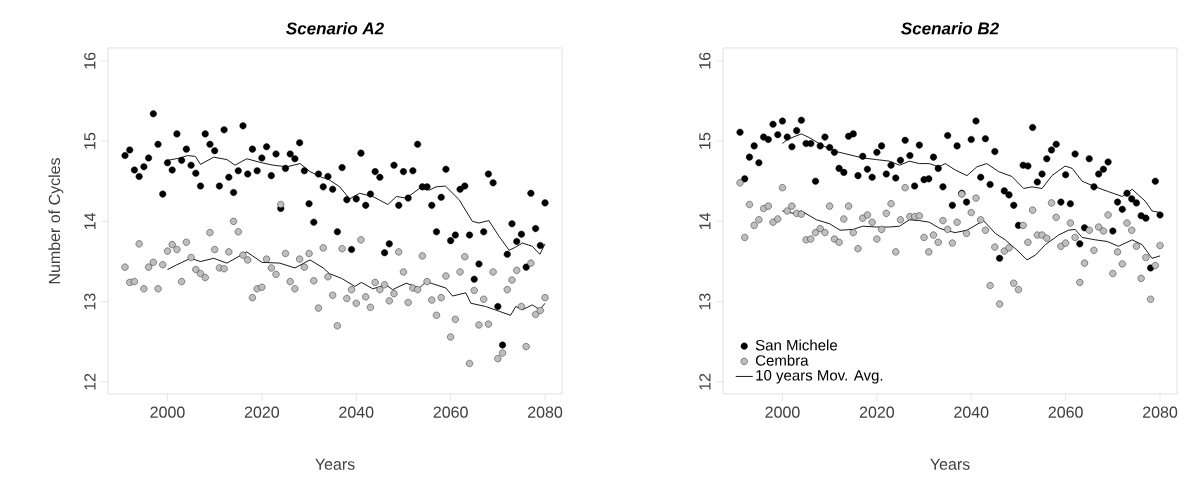 The height and width of the screenshot is (501, 1194). I want to click on chart-title: Scenario A2, so click(335, 28).